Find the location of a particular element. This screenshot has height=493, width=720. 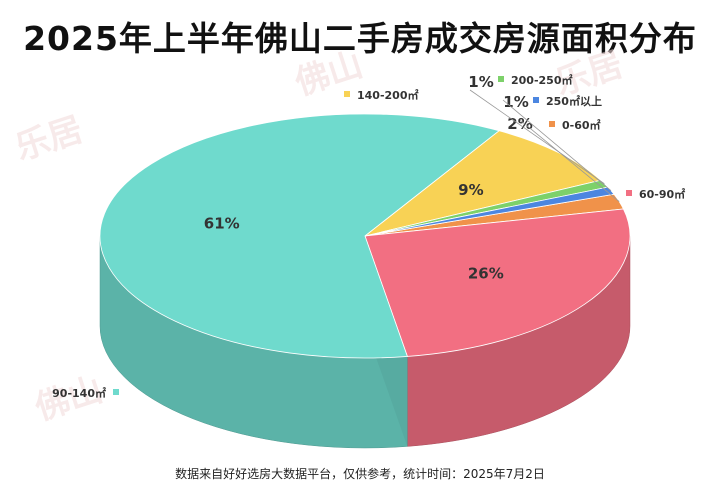

legend-swatch-0-60㎡ is located at coordinates (552, 124).